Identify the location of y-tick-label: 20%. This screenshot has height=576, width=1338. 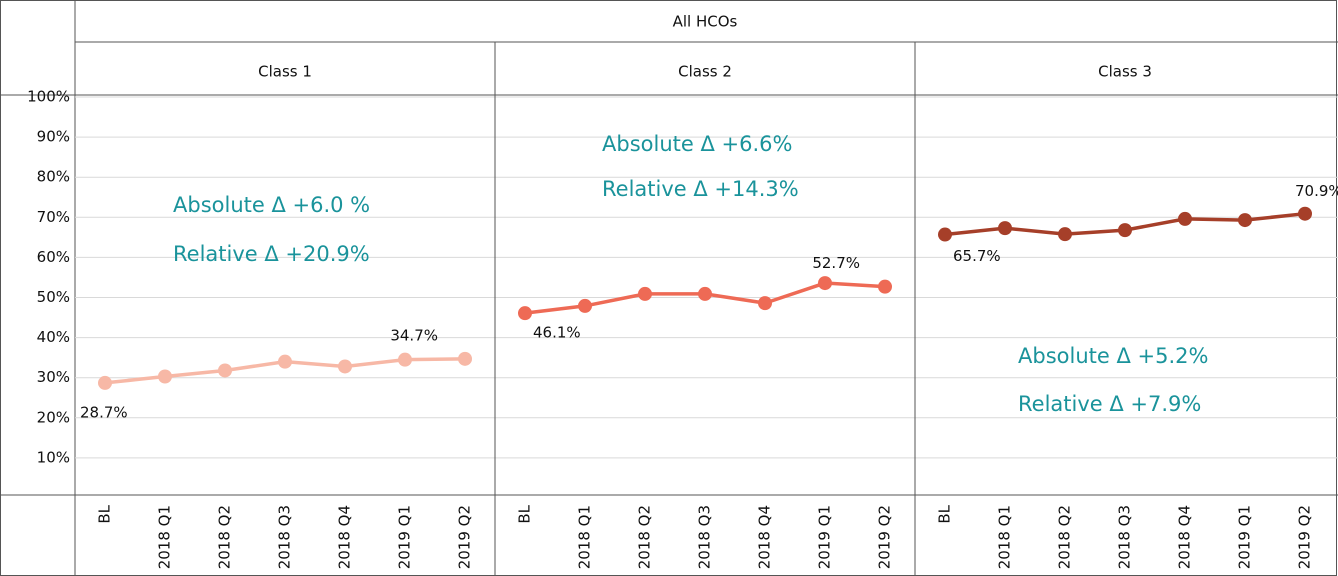
(53, 417).